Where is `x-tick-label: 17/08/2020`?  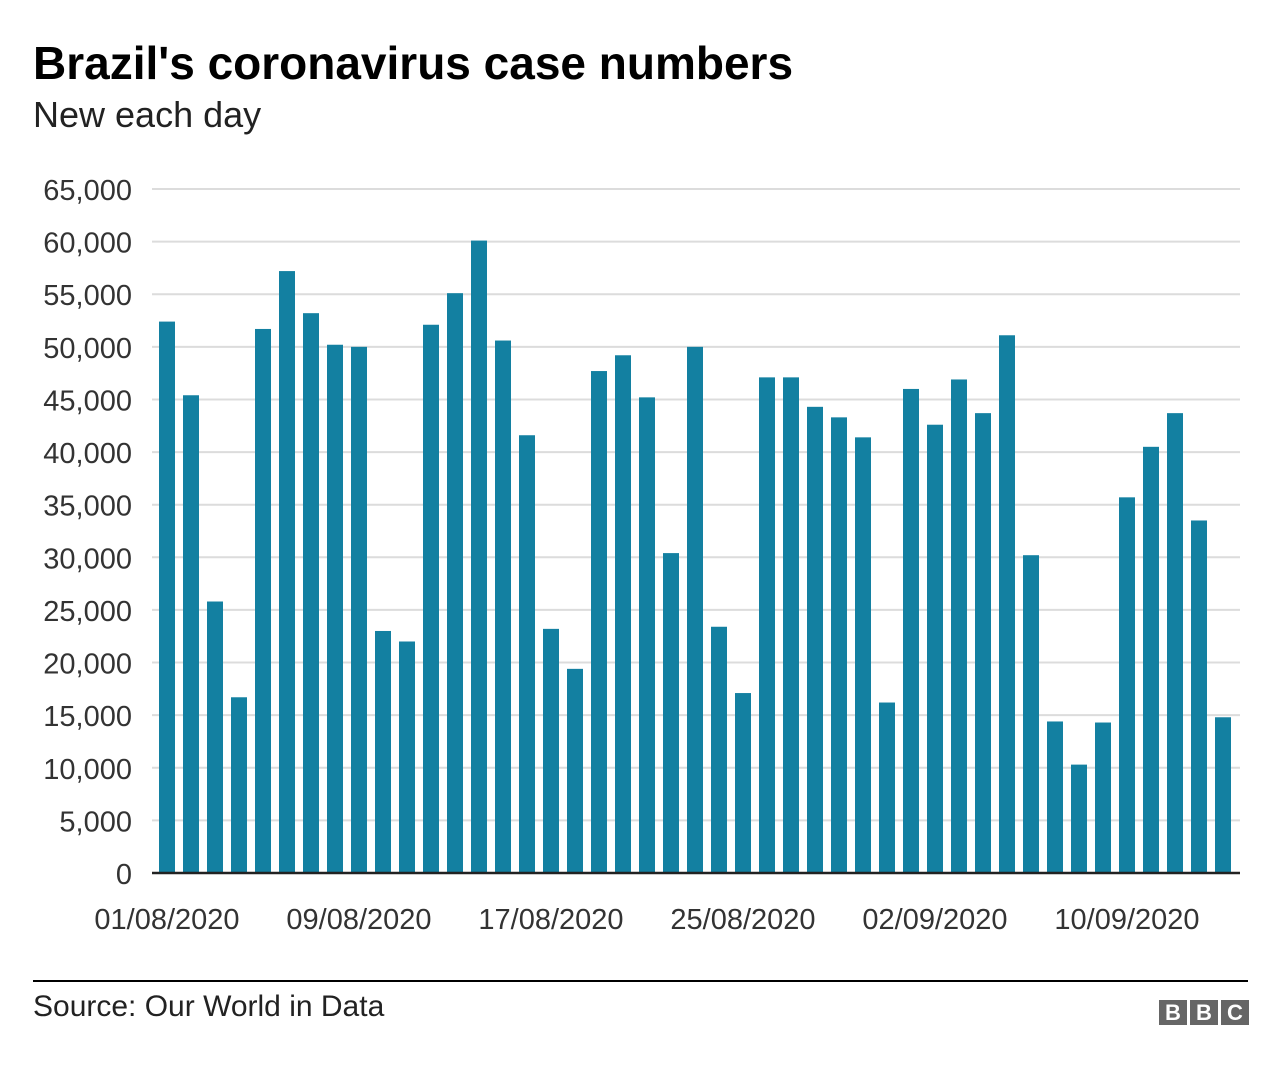
x-tick-label: 17/08/2020 is located at coordinates (550, 920).